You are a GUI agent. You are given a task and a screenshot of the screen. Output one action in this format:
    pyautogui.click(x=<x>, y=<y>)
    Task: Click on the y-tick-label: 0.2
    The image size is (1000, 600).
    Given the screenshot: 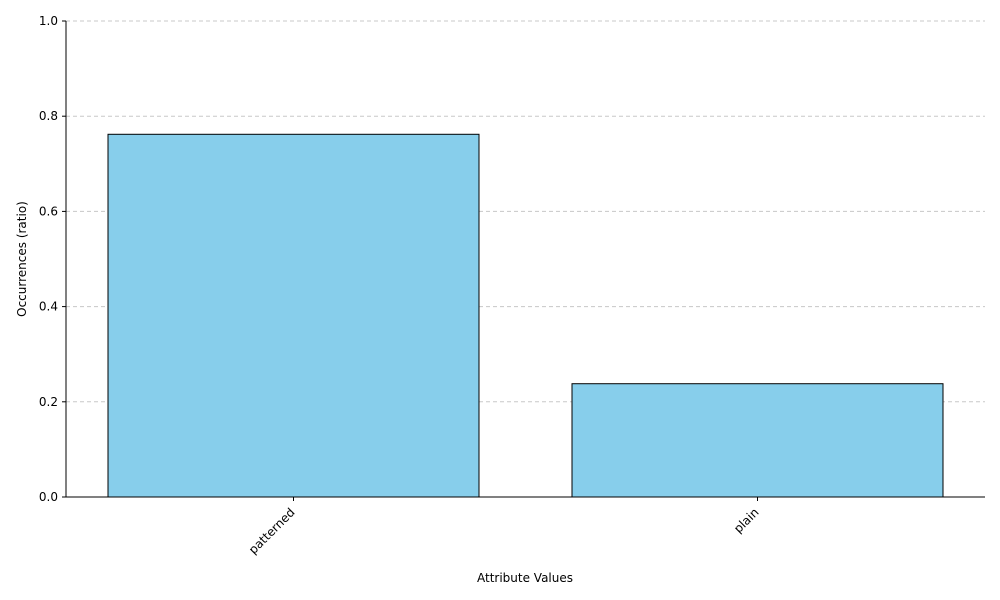 What is the action you would take?
    pyautogui.click(x=48, y=402)
    